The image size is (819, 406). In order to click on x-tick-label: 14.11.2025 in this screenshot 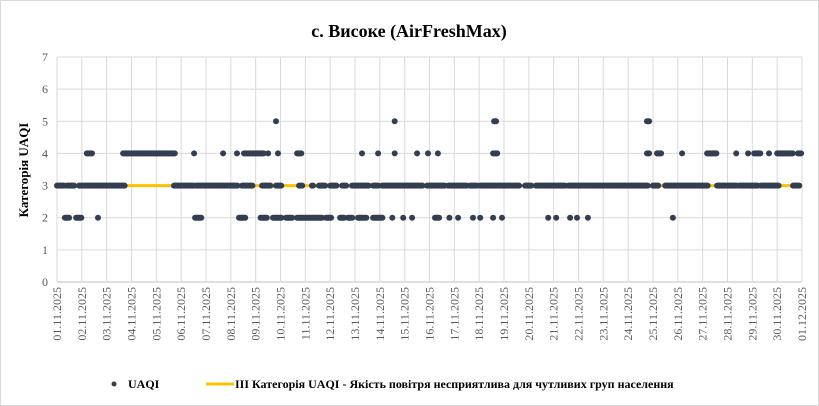, I will do `click(380, 314)`.